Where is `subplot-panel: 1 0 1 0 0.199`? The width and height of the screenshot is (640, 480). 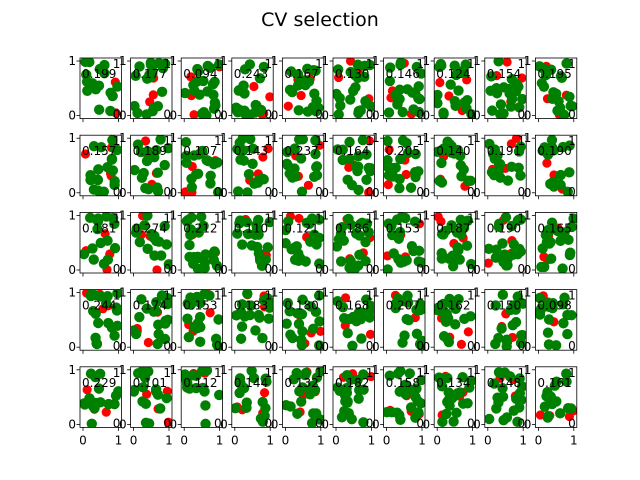
subplot-panel: 1 0 1 0 0.199 is located at coordinates (95, 88).